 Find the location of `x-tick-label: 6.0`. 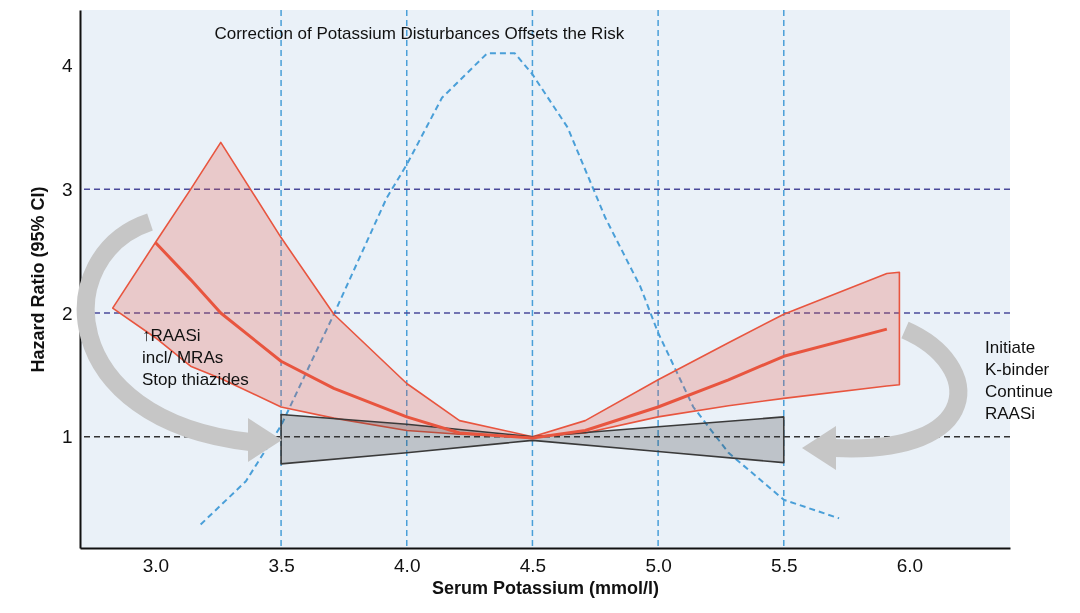

x-tick-label: 6.0 is located at coordinates (910, 565).